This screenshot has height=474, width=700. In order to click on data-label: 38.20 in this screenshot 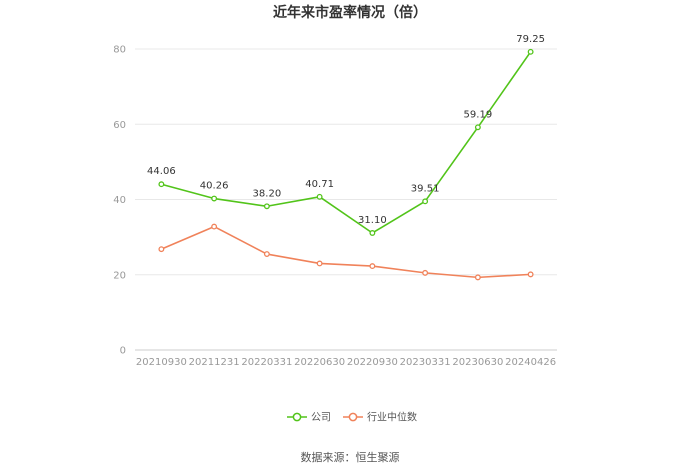, I will do `click(267, 193)`.